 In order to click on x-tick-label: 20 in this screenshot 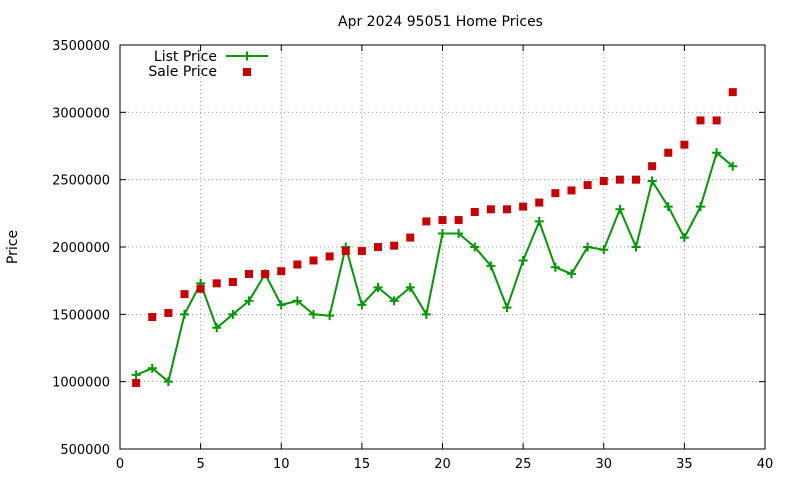, I will do `click(442, 464)`.